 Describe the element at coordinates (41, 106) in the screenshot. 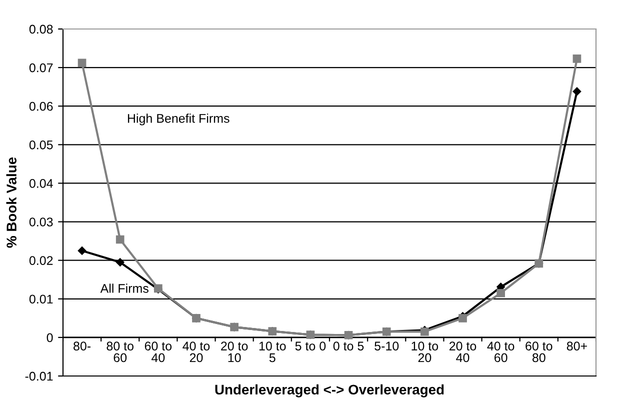

I see `y-tick-label: 0.06` at that location.